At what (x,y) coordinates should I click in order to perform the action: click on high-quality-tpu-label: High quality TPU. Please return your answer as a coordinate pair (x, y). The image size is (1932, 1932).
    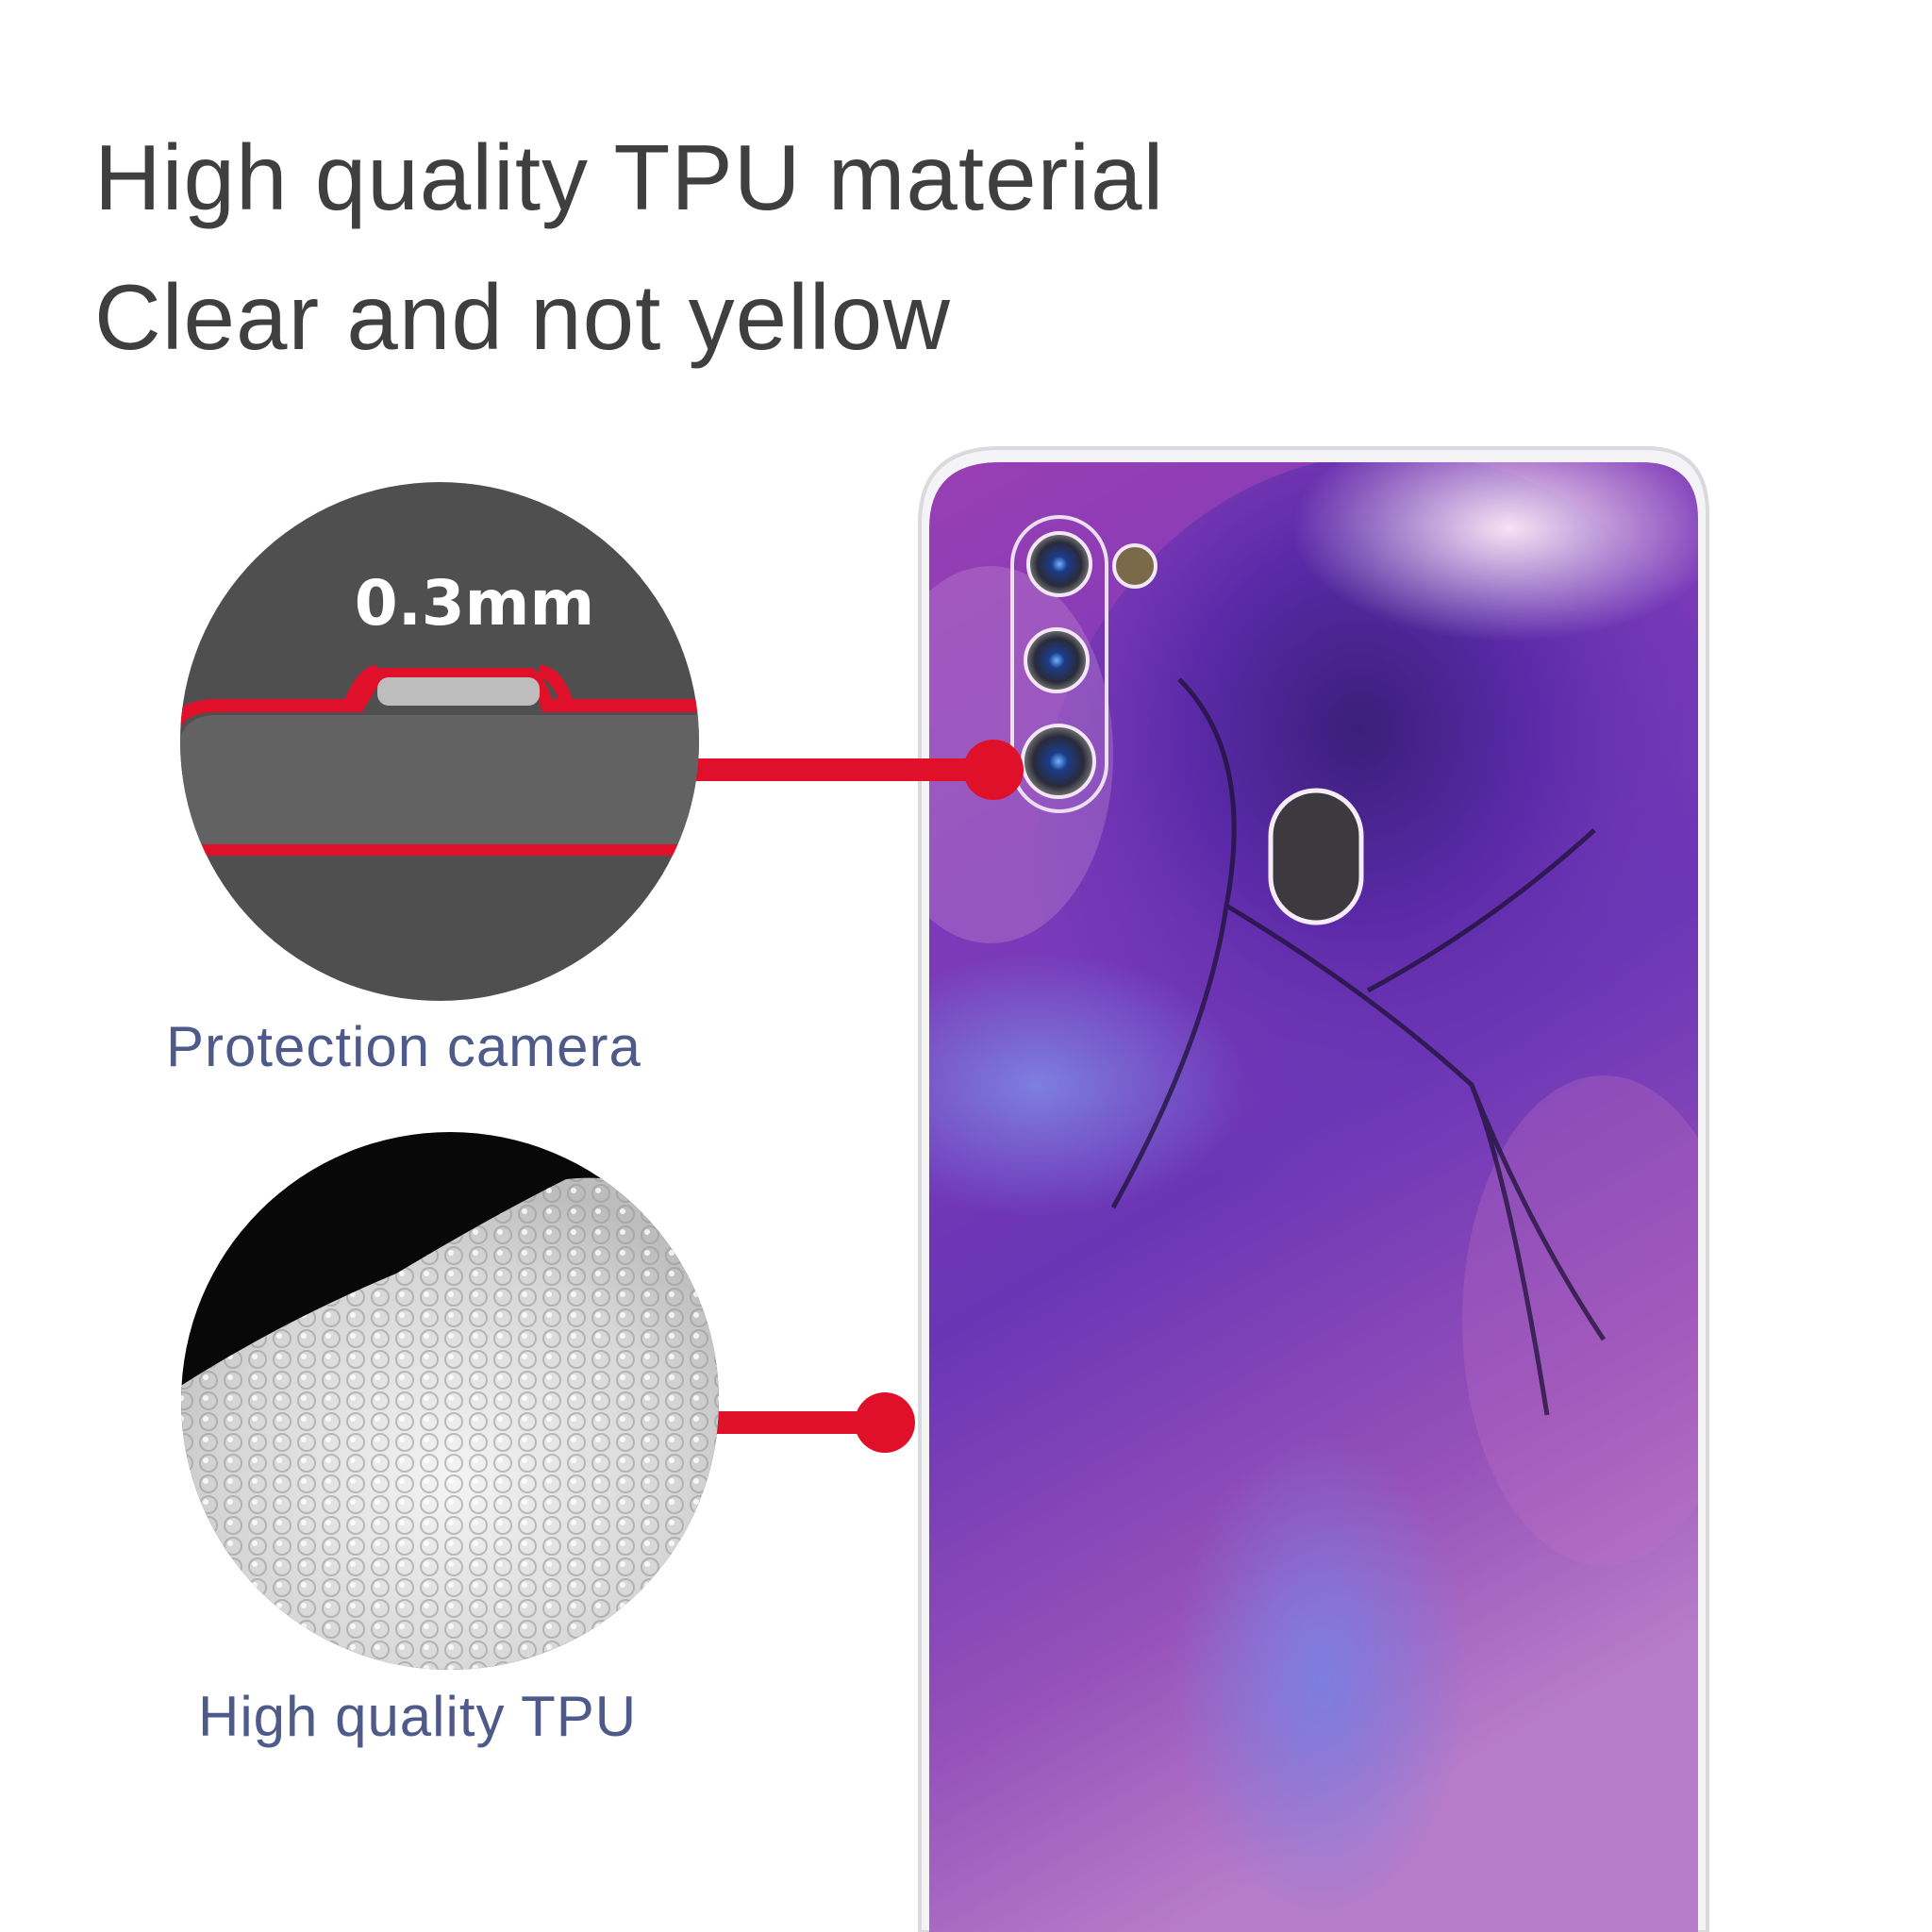
    Looking at the image, I should click on (418, 1716).